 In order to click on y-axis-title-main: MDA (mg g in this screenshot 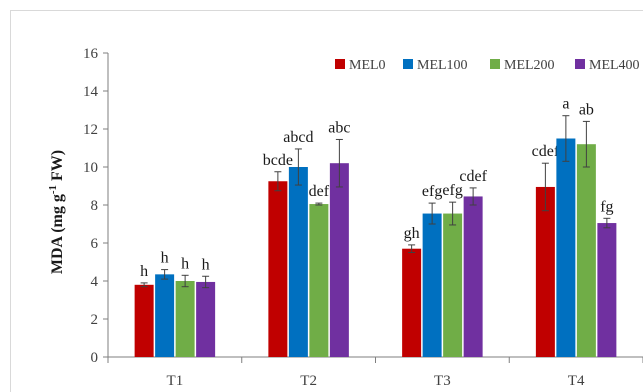, I will do `click(57, 234)`.